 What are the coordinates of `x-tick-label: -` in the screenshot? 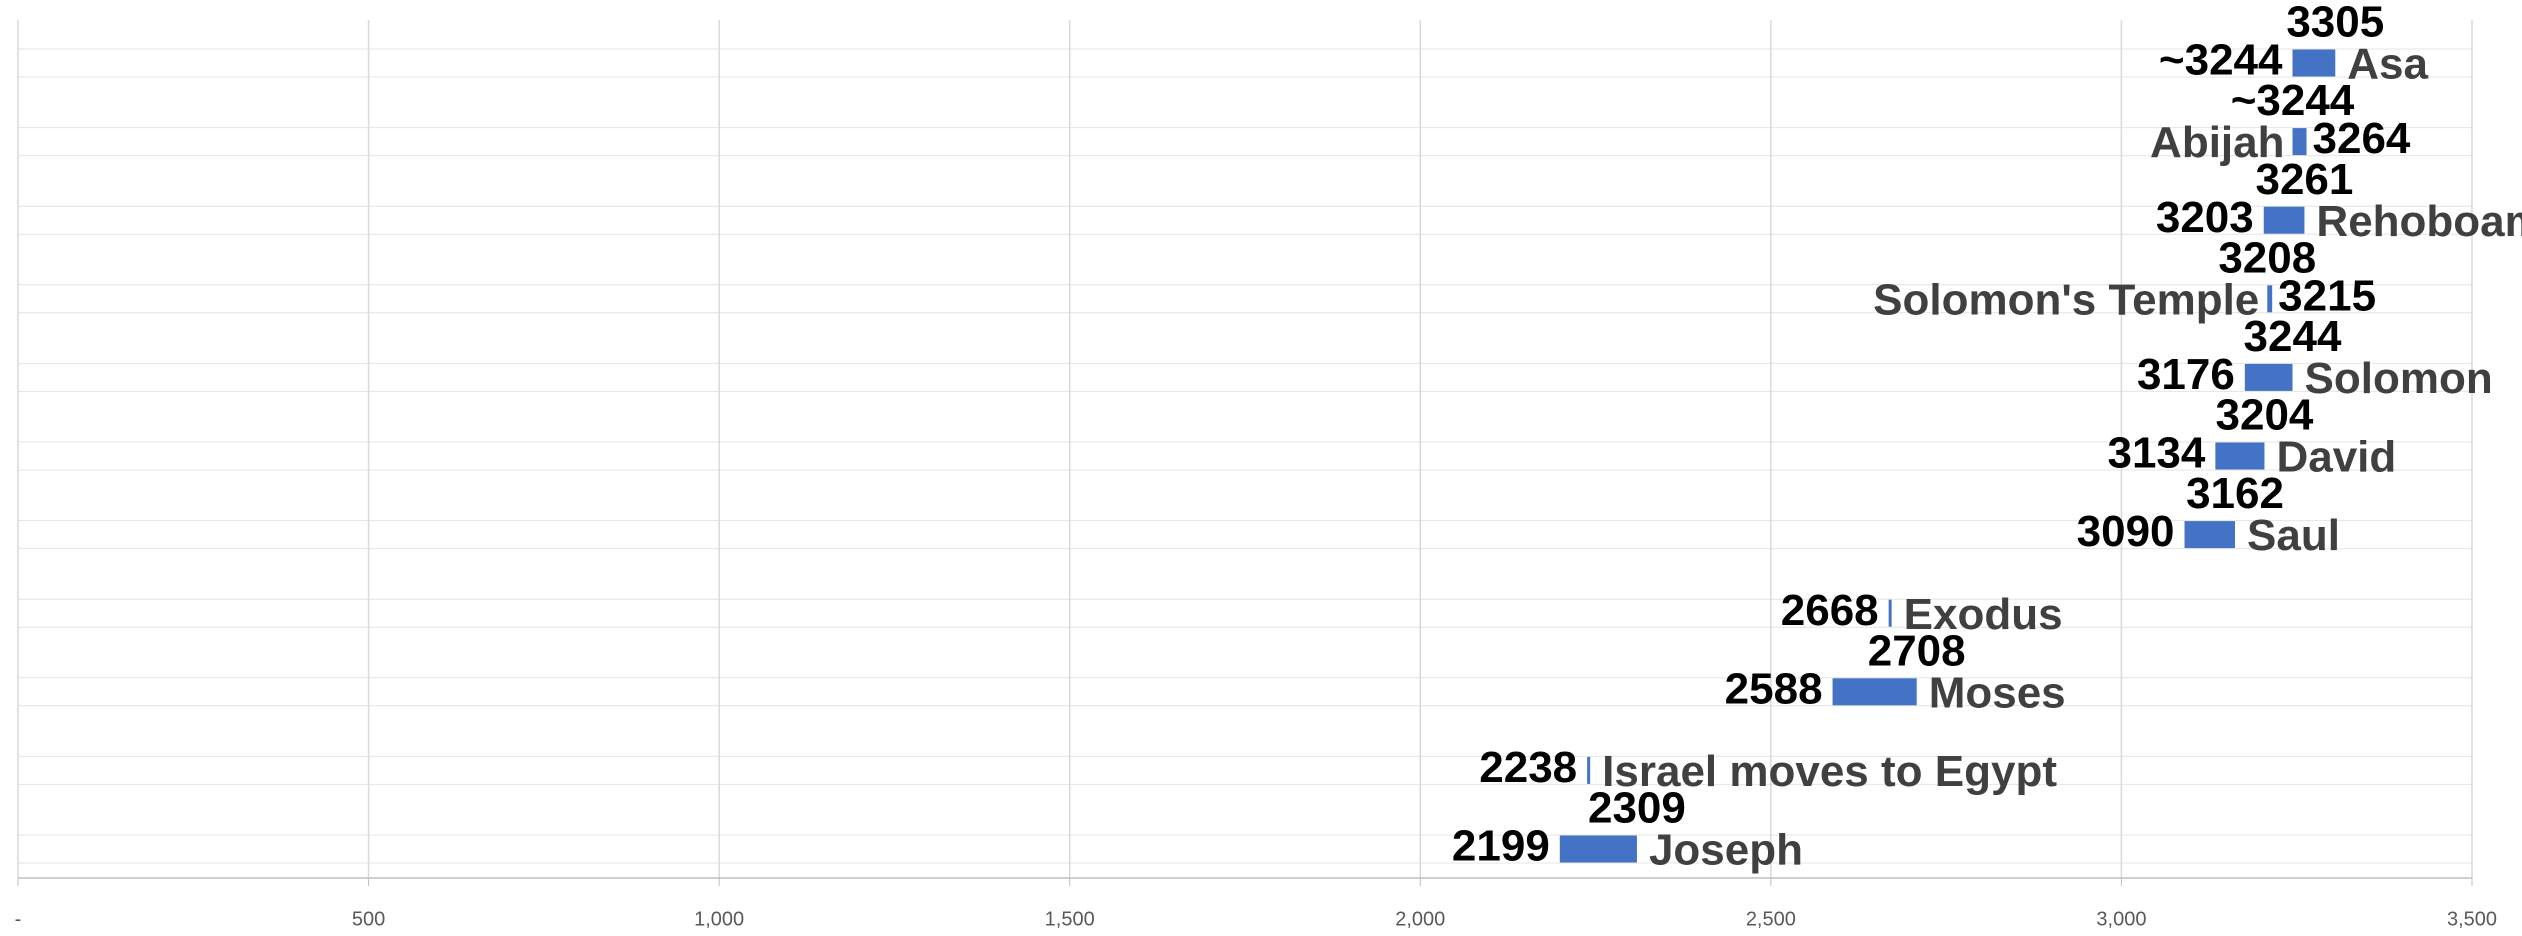 It's located at (18, 919).